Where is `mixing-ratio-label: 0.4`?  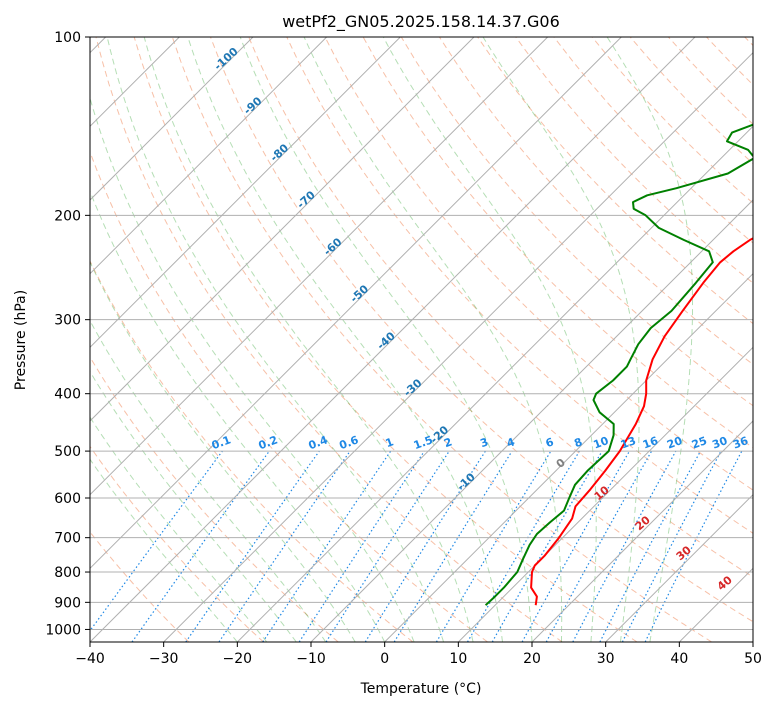 mixing-ratio-label: 0.4 is located at coordinates (318, 442).